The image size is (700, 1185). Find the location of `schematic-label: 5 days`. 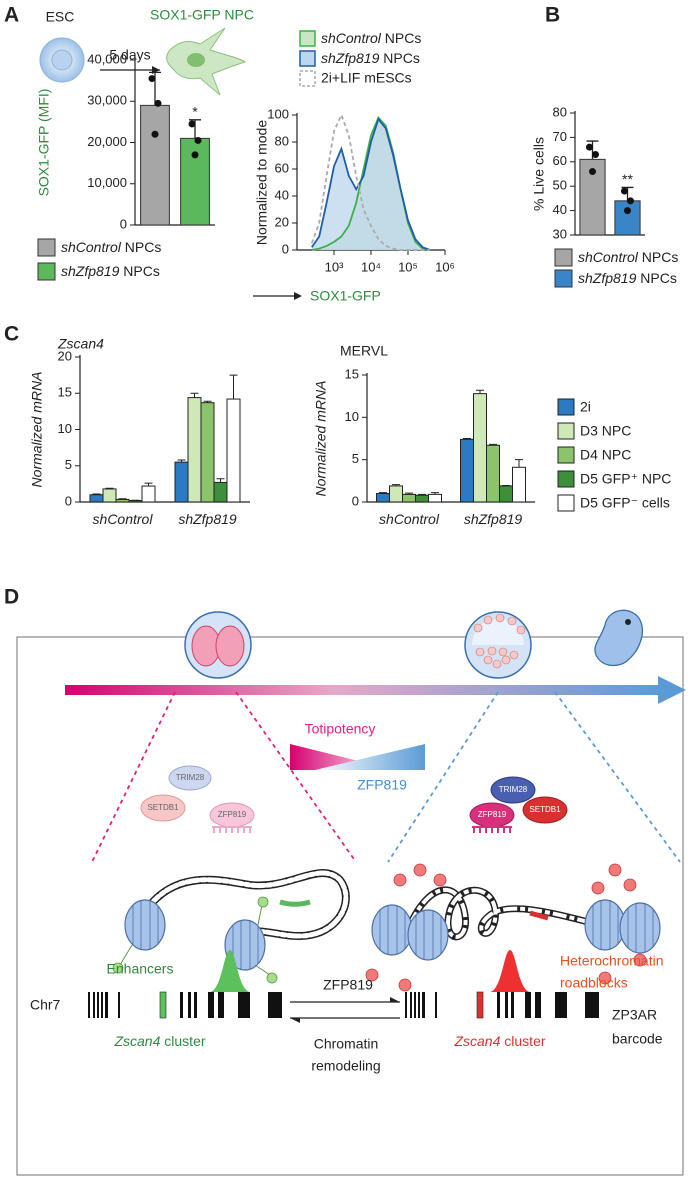

schematic-label: 5 days is located at coordinates (129, 55).